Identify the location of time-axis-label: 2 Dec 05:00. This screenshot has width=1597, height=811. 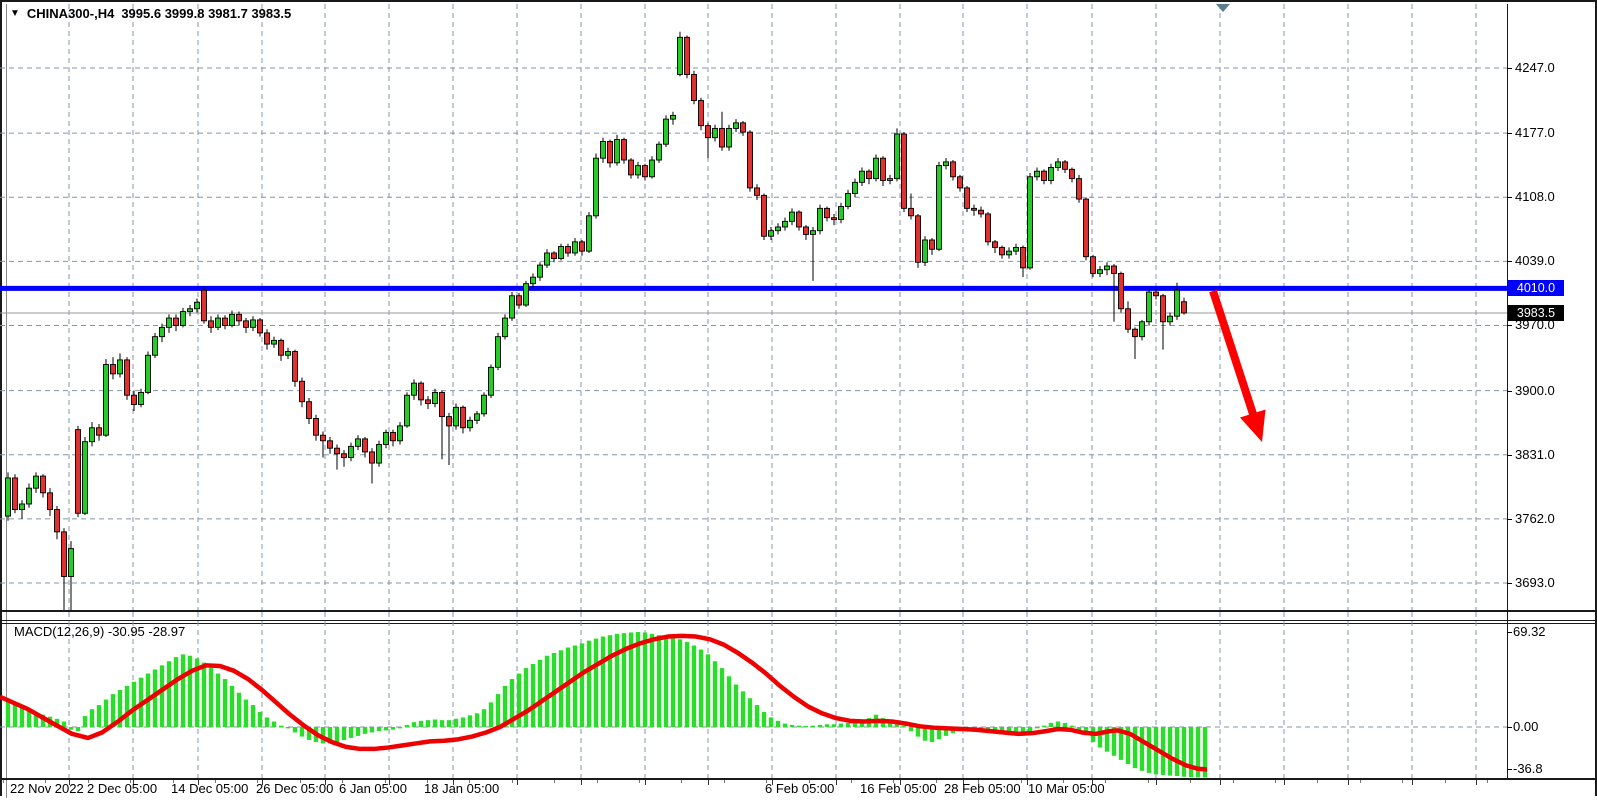
(122, 788).